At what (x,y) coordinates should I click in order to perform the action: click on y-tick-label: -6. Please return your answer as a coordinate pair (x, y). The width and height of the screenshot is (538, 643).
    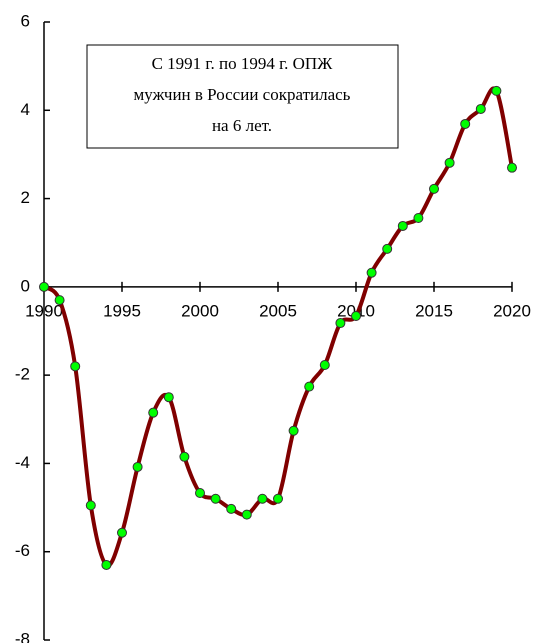
    Looking at the image, I should click on (22, 550).